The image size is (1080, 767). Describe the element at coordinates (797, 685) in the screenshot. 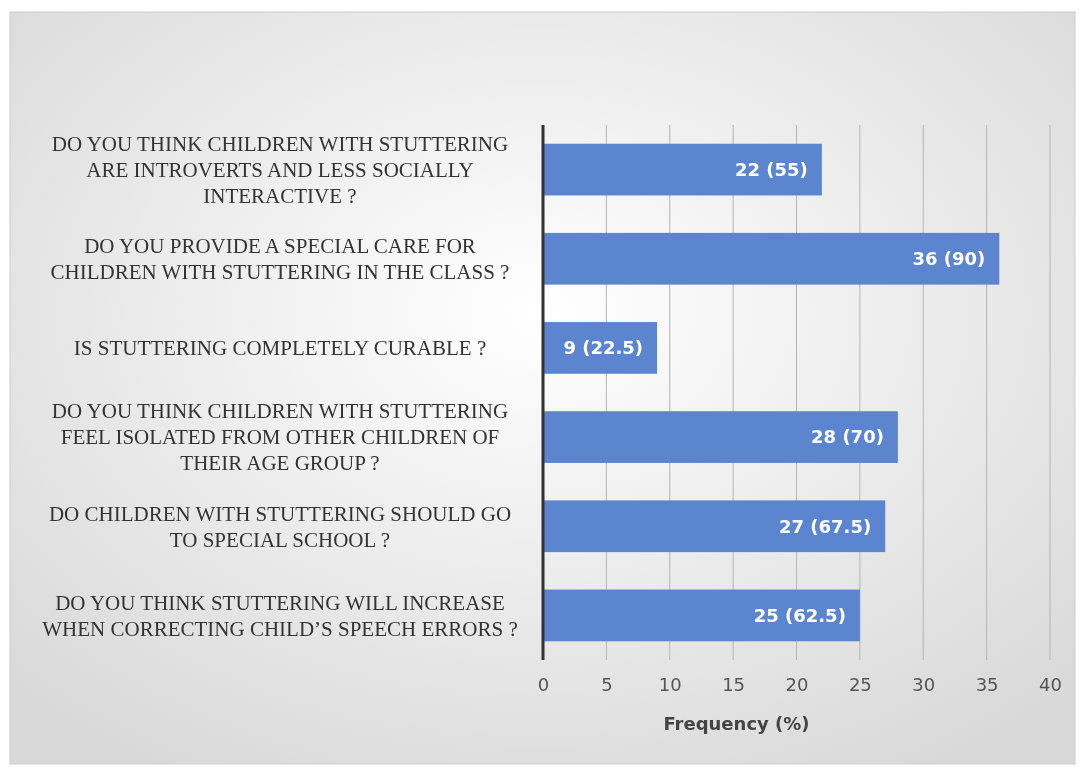

I see `x-tick-label: 20` at that location.